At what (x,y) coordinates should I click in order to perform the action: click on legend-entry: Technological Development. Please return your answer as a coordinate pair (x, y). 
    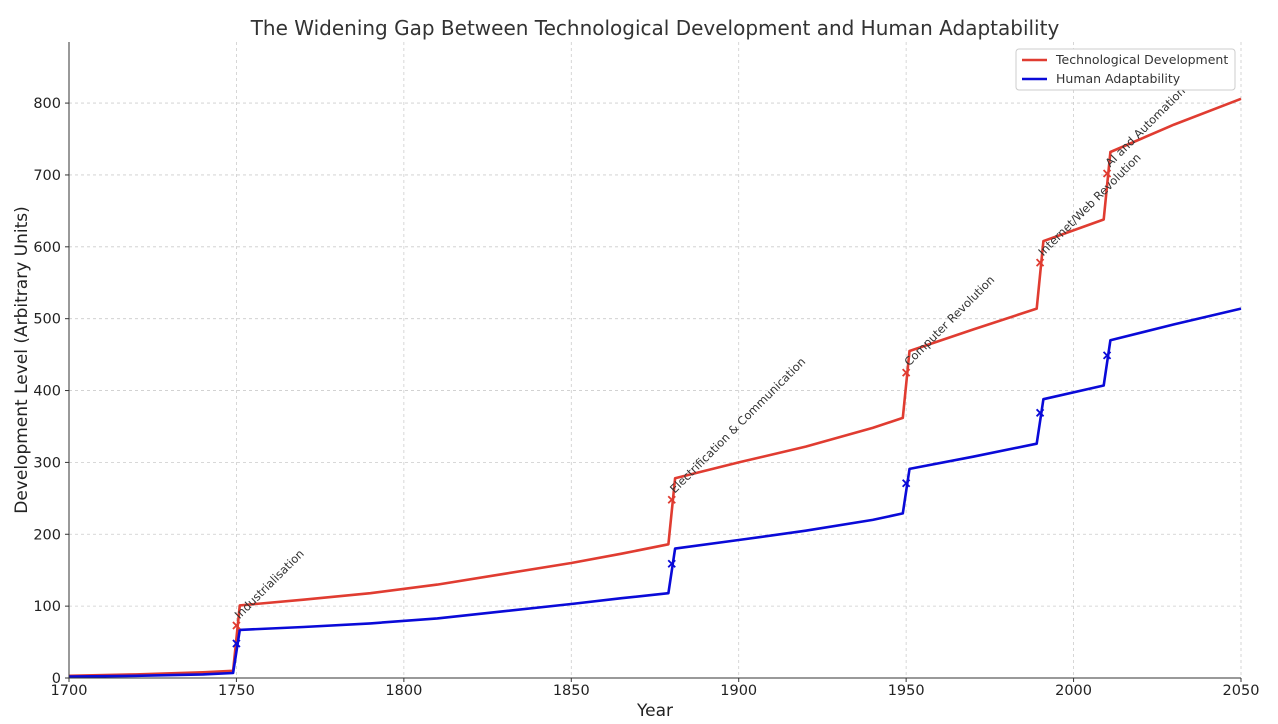
    Looking at the image, I should click on (1141, 59).